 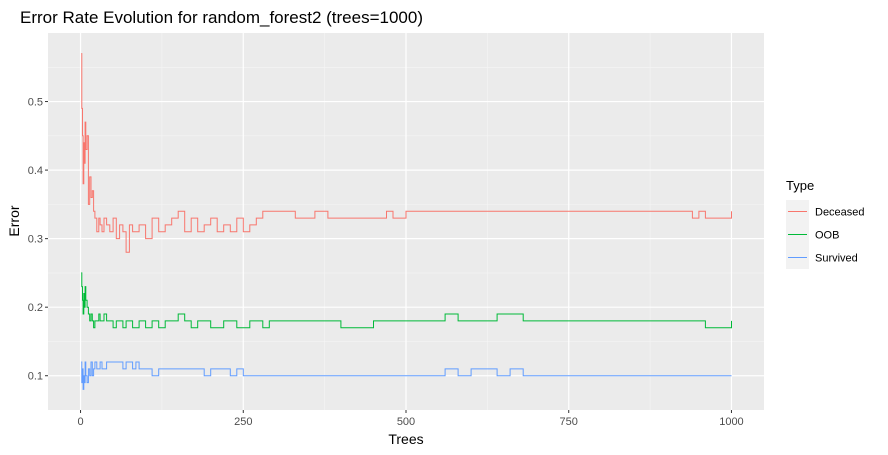 I want to click on legend: Type Deceased OOB Survived, so click(x=825, y=223).